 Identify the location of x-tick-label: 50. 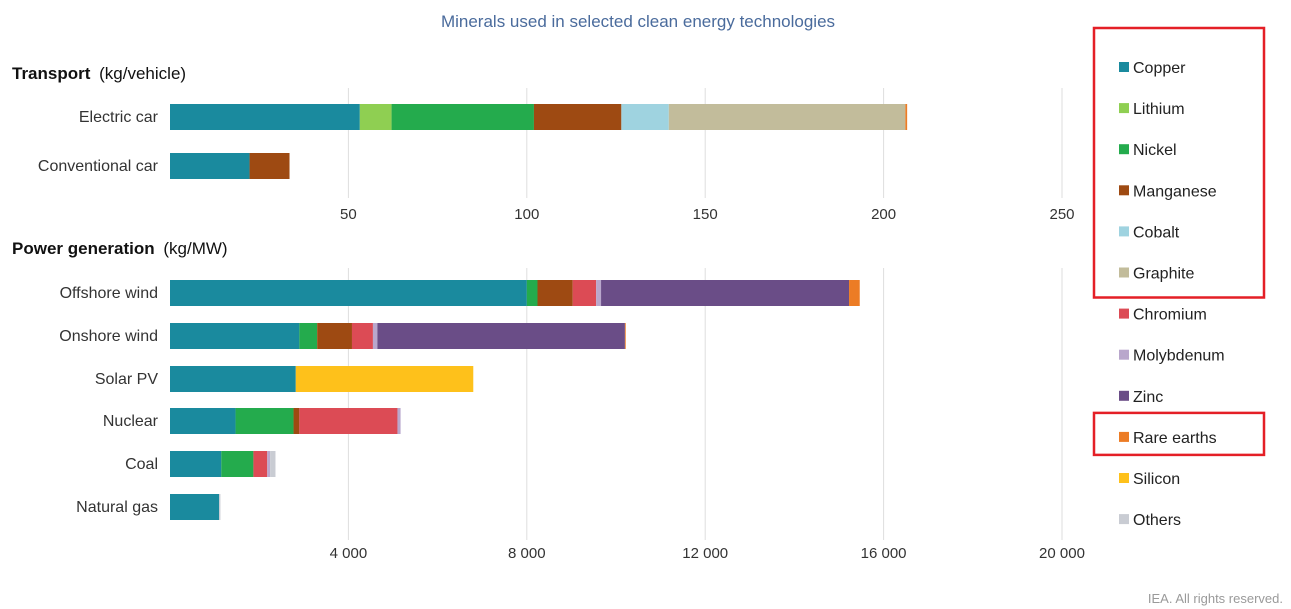
(348, 214).